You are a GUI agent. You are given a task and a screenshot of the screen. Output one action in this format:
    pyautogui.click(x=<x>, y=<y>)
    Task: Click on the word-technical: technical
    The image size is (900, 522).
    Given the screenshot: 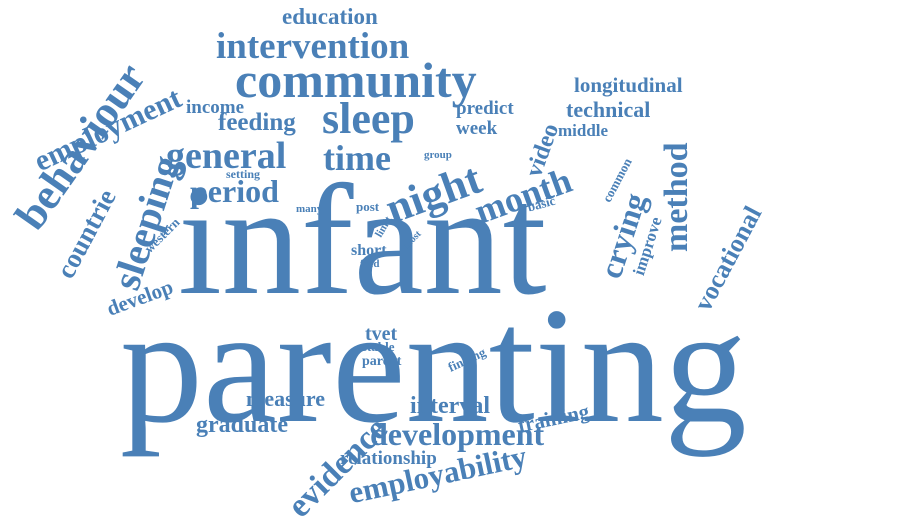 What is the action you would take?
    pyautogui.click(x=608, y=109)
    